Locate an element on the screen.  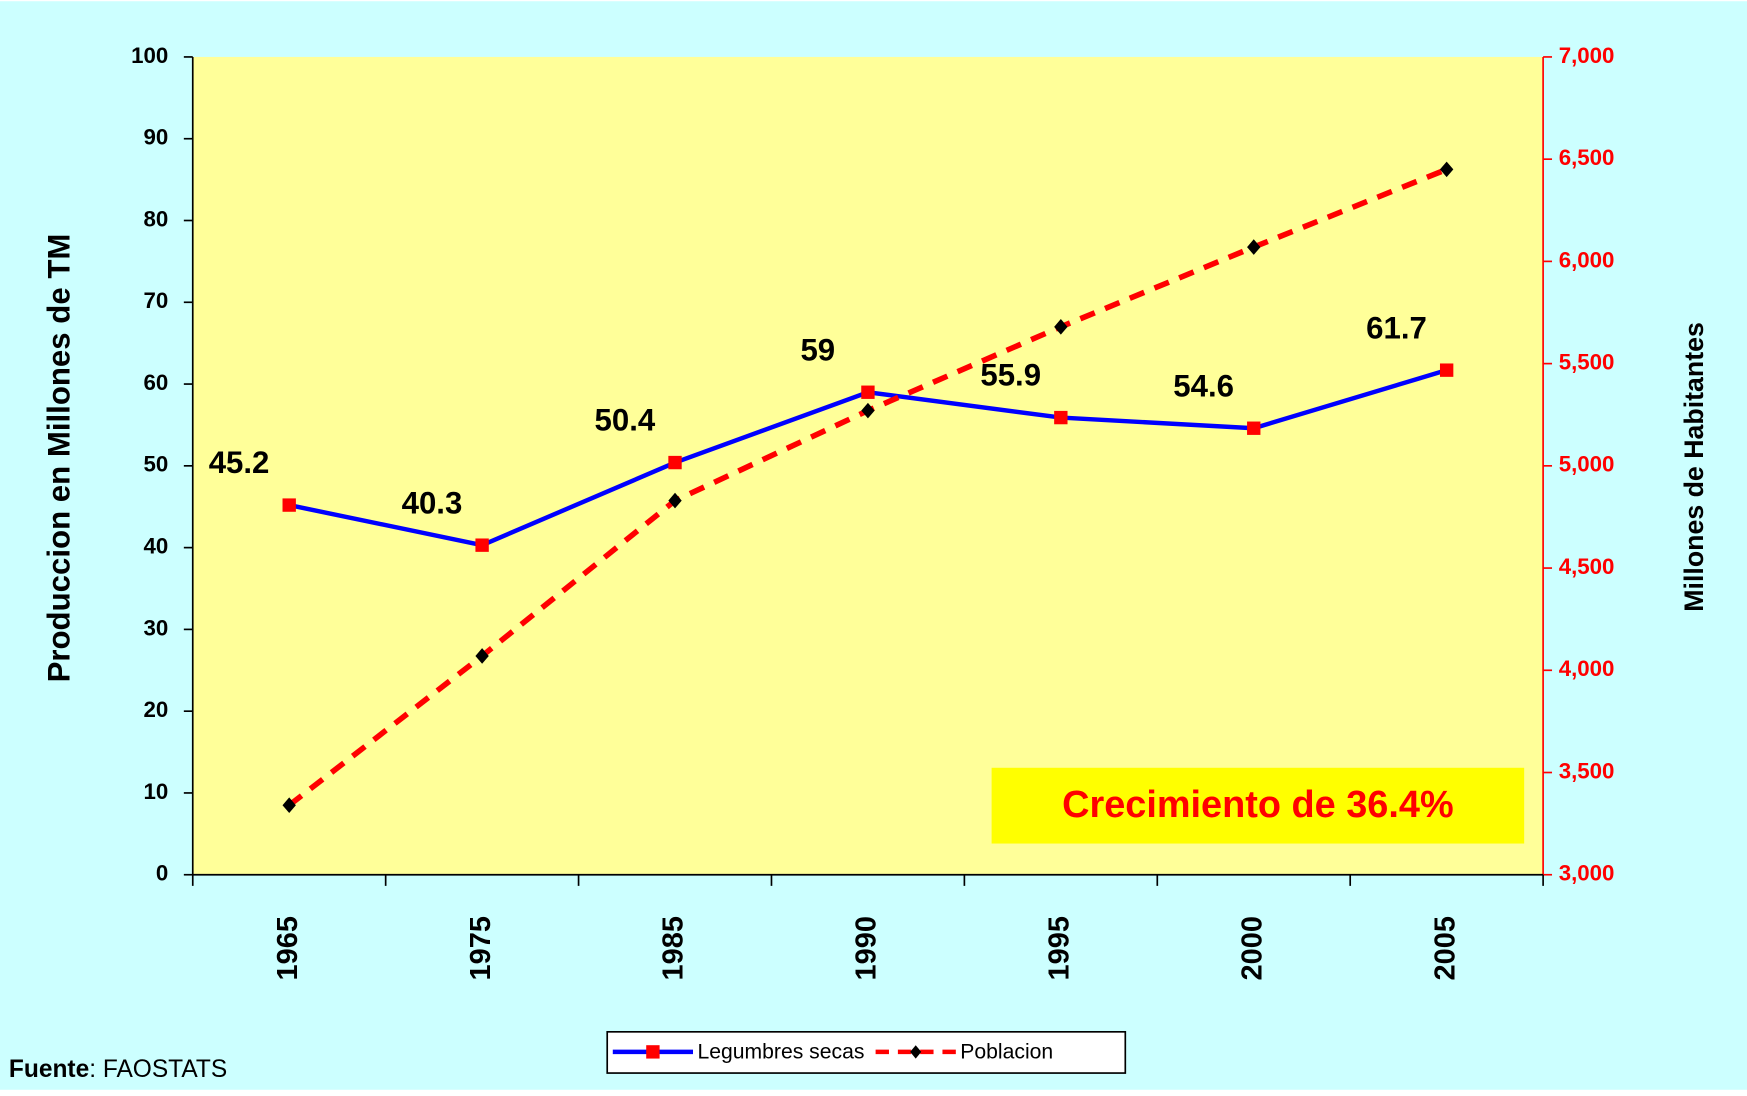
y-tick-label: 10 is located at coordinates (155, 791).